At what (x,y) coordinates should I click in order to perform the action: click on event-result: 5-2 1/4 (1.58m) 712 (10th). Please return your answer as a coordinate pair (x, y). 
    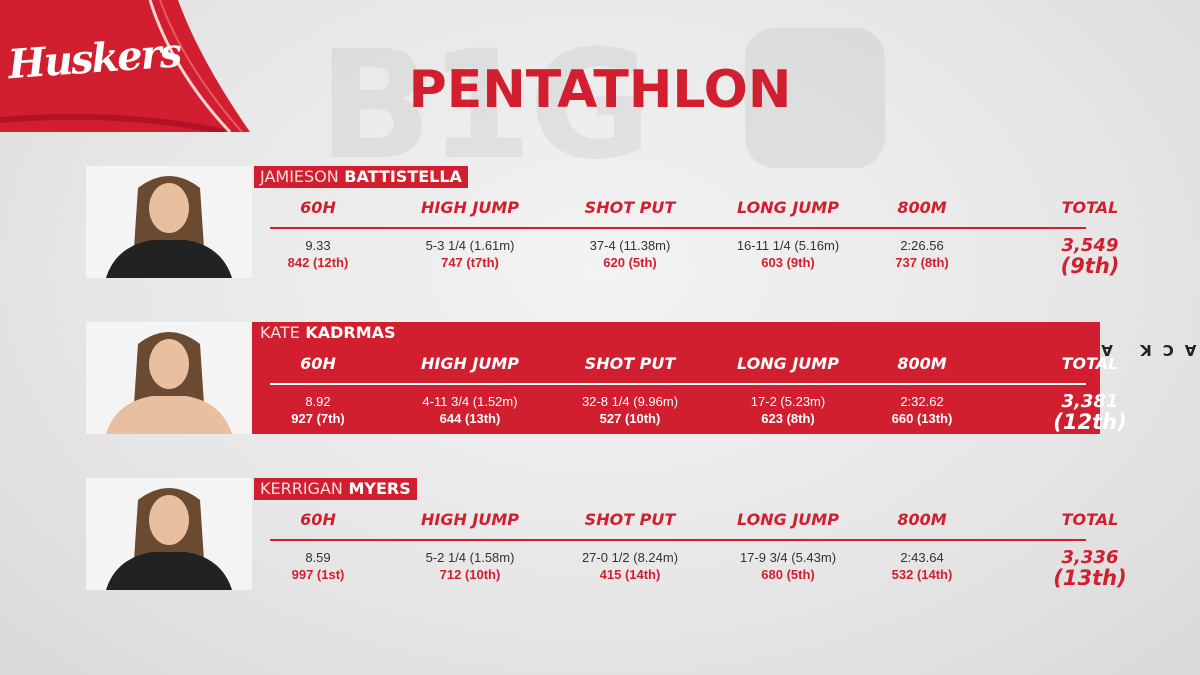
    Looking at the image, I should click on (470, 566).